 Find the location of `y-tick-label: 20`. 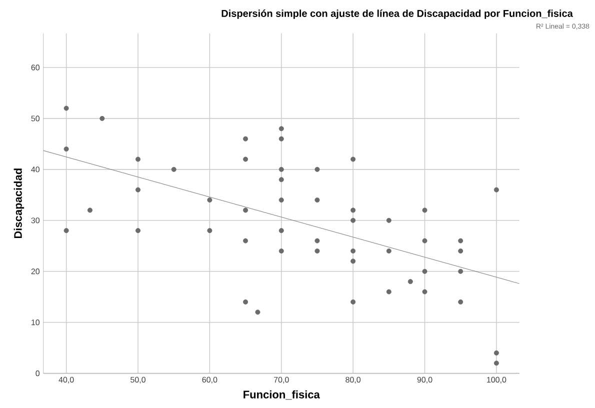

y-tick-label: 20 is located at coordinates (35, 271).